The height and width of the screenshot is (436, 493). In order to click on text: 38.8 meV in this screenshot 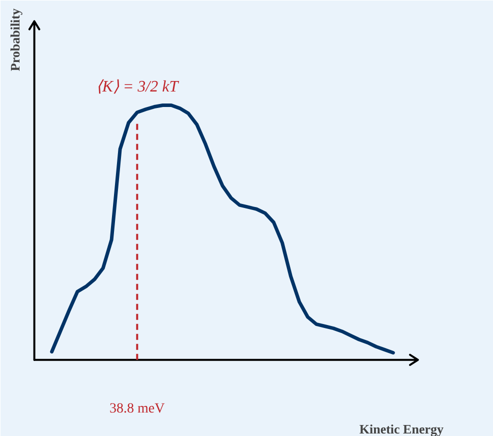, I will do `click(137, 409)`.